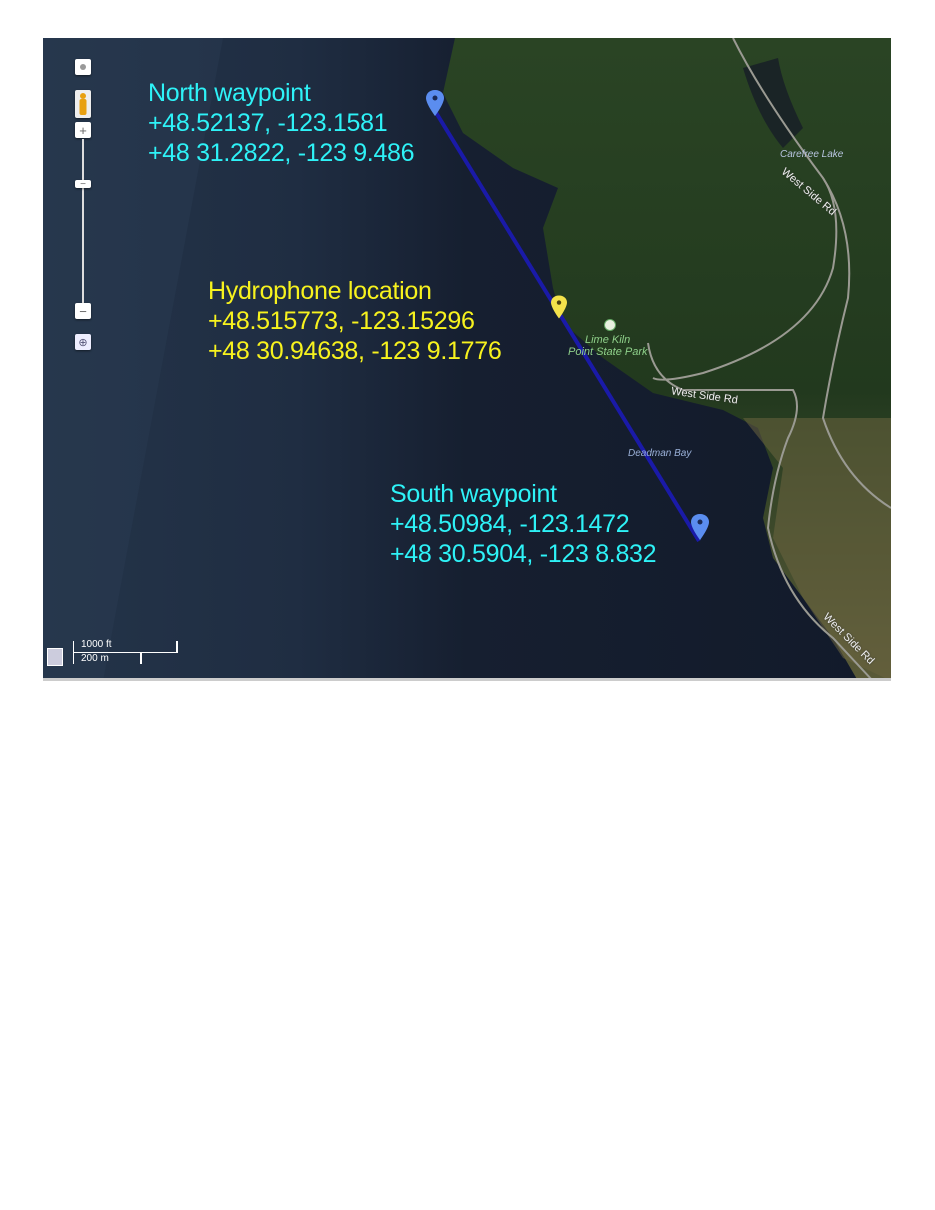  What do you see at coordinates (773, 103) in the screenshot?
I see `carefree-lake-water` at bounding box center [773, 103].